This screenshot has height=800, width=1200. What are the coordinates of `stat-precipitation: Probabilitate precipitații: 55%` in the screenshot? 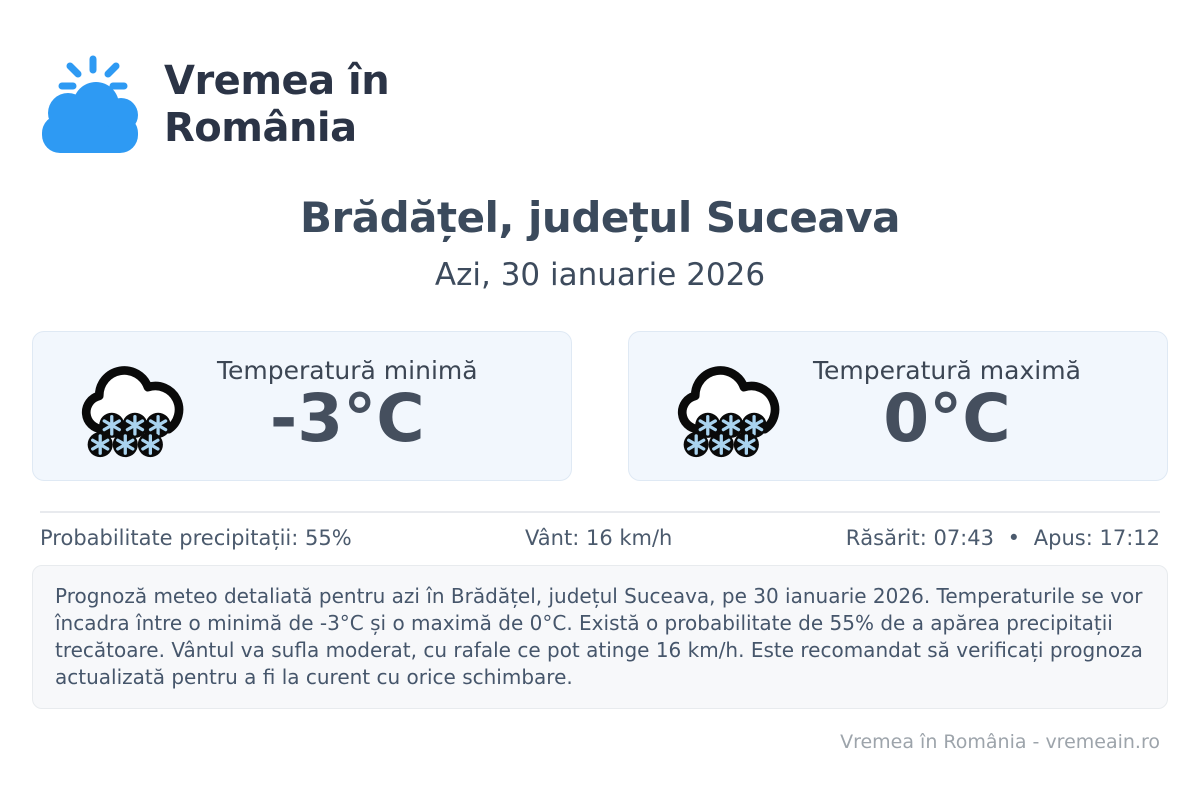 It's located at (196, 538).